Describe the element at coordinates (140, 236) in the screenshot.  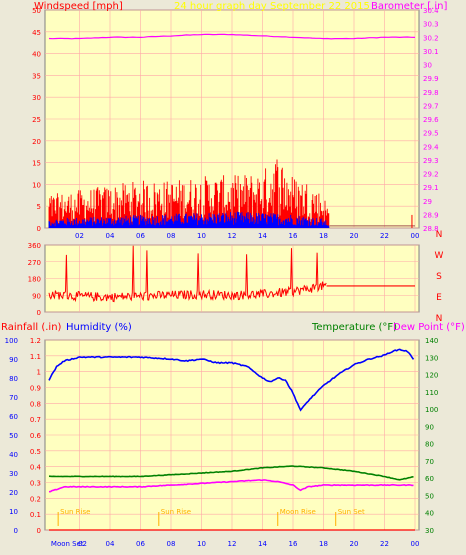
I see `wind-x-tick: 06` at that location.